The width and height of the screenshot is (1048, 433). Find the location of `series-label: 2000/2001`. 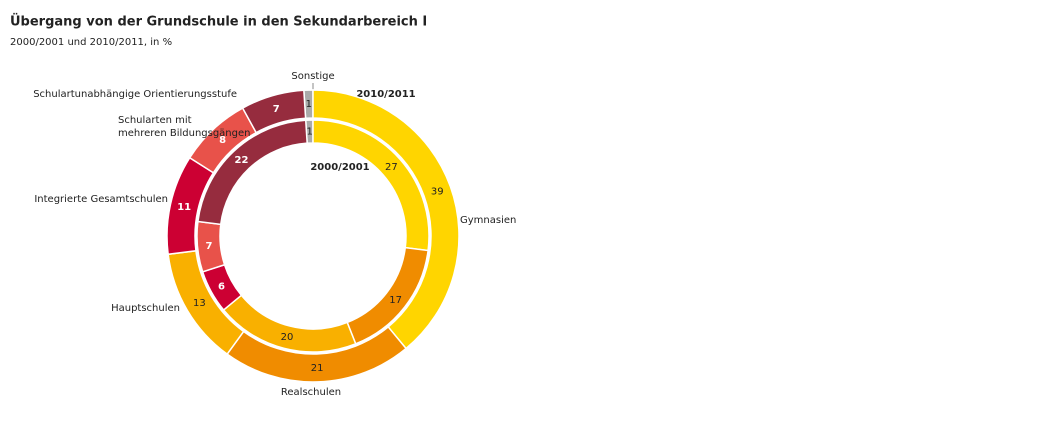

series-label: 2000/2001 is located at coordinates (339, 167).